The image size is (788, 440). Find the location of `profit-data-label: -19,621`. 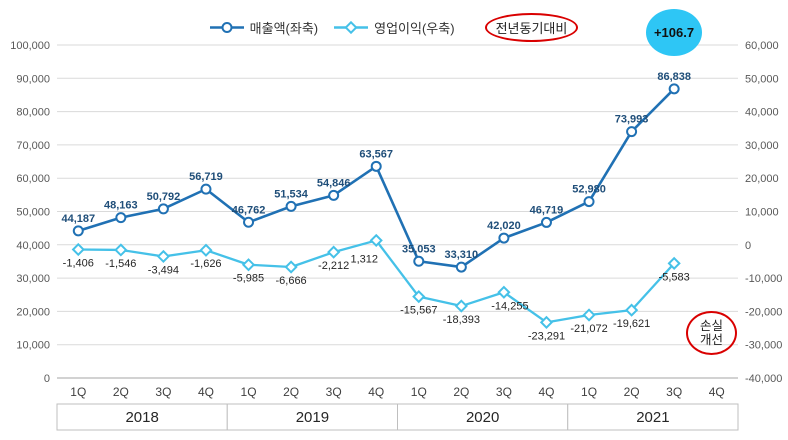

profit-data-label: -19,621 is located at coordinates (631, 324).